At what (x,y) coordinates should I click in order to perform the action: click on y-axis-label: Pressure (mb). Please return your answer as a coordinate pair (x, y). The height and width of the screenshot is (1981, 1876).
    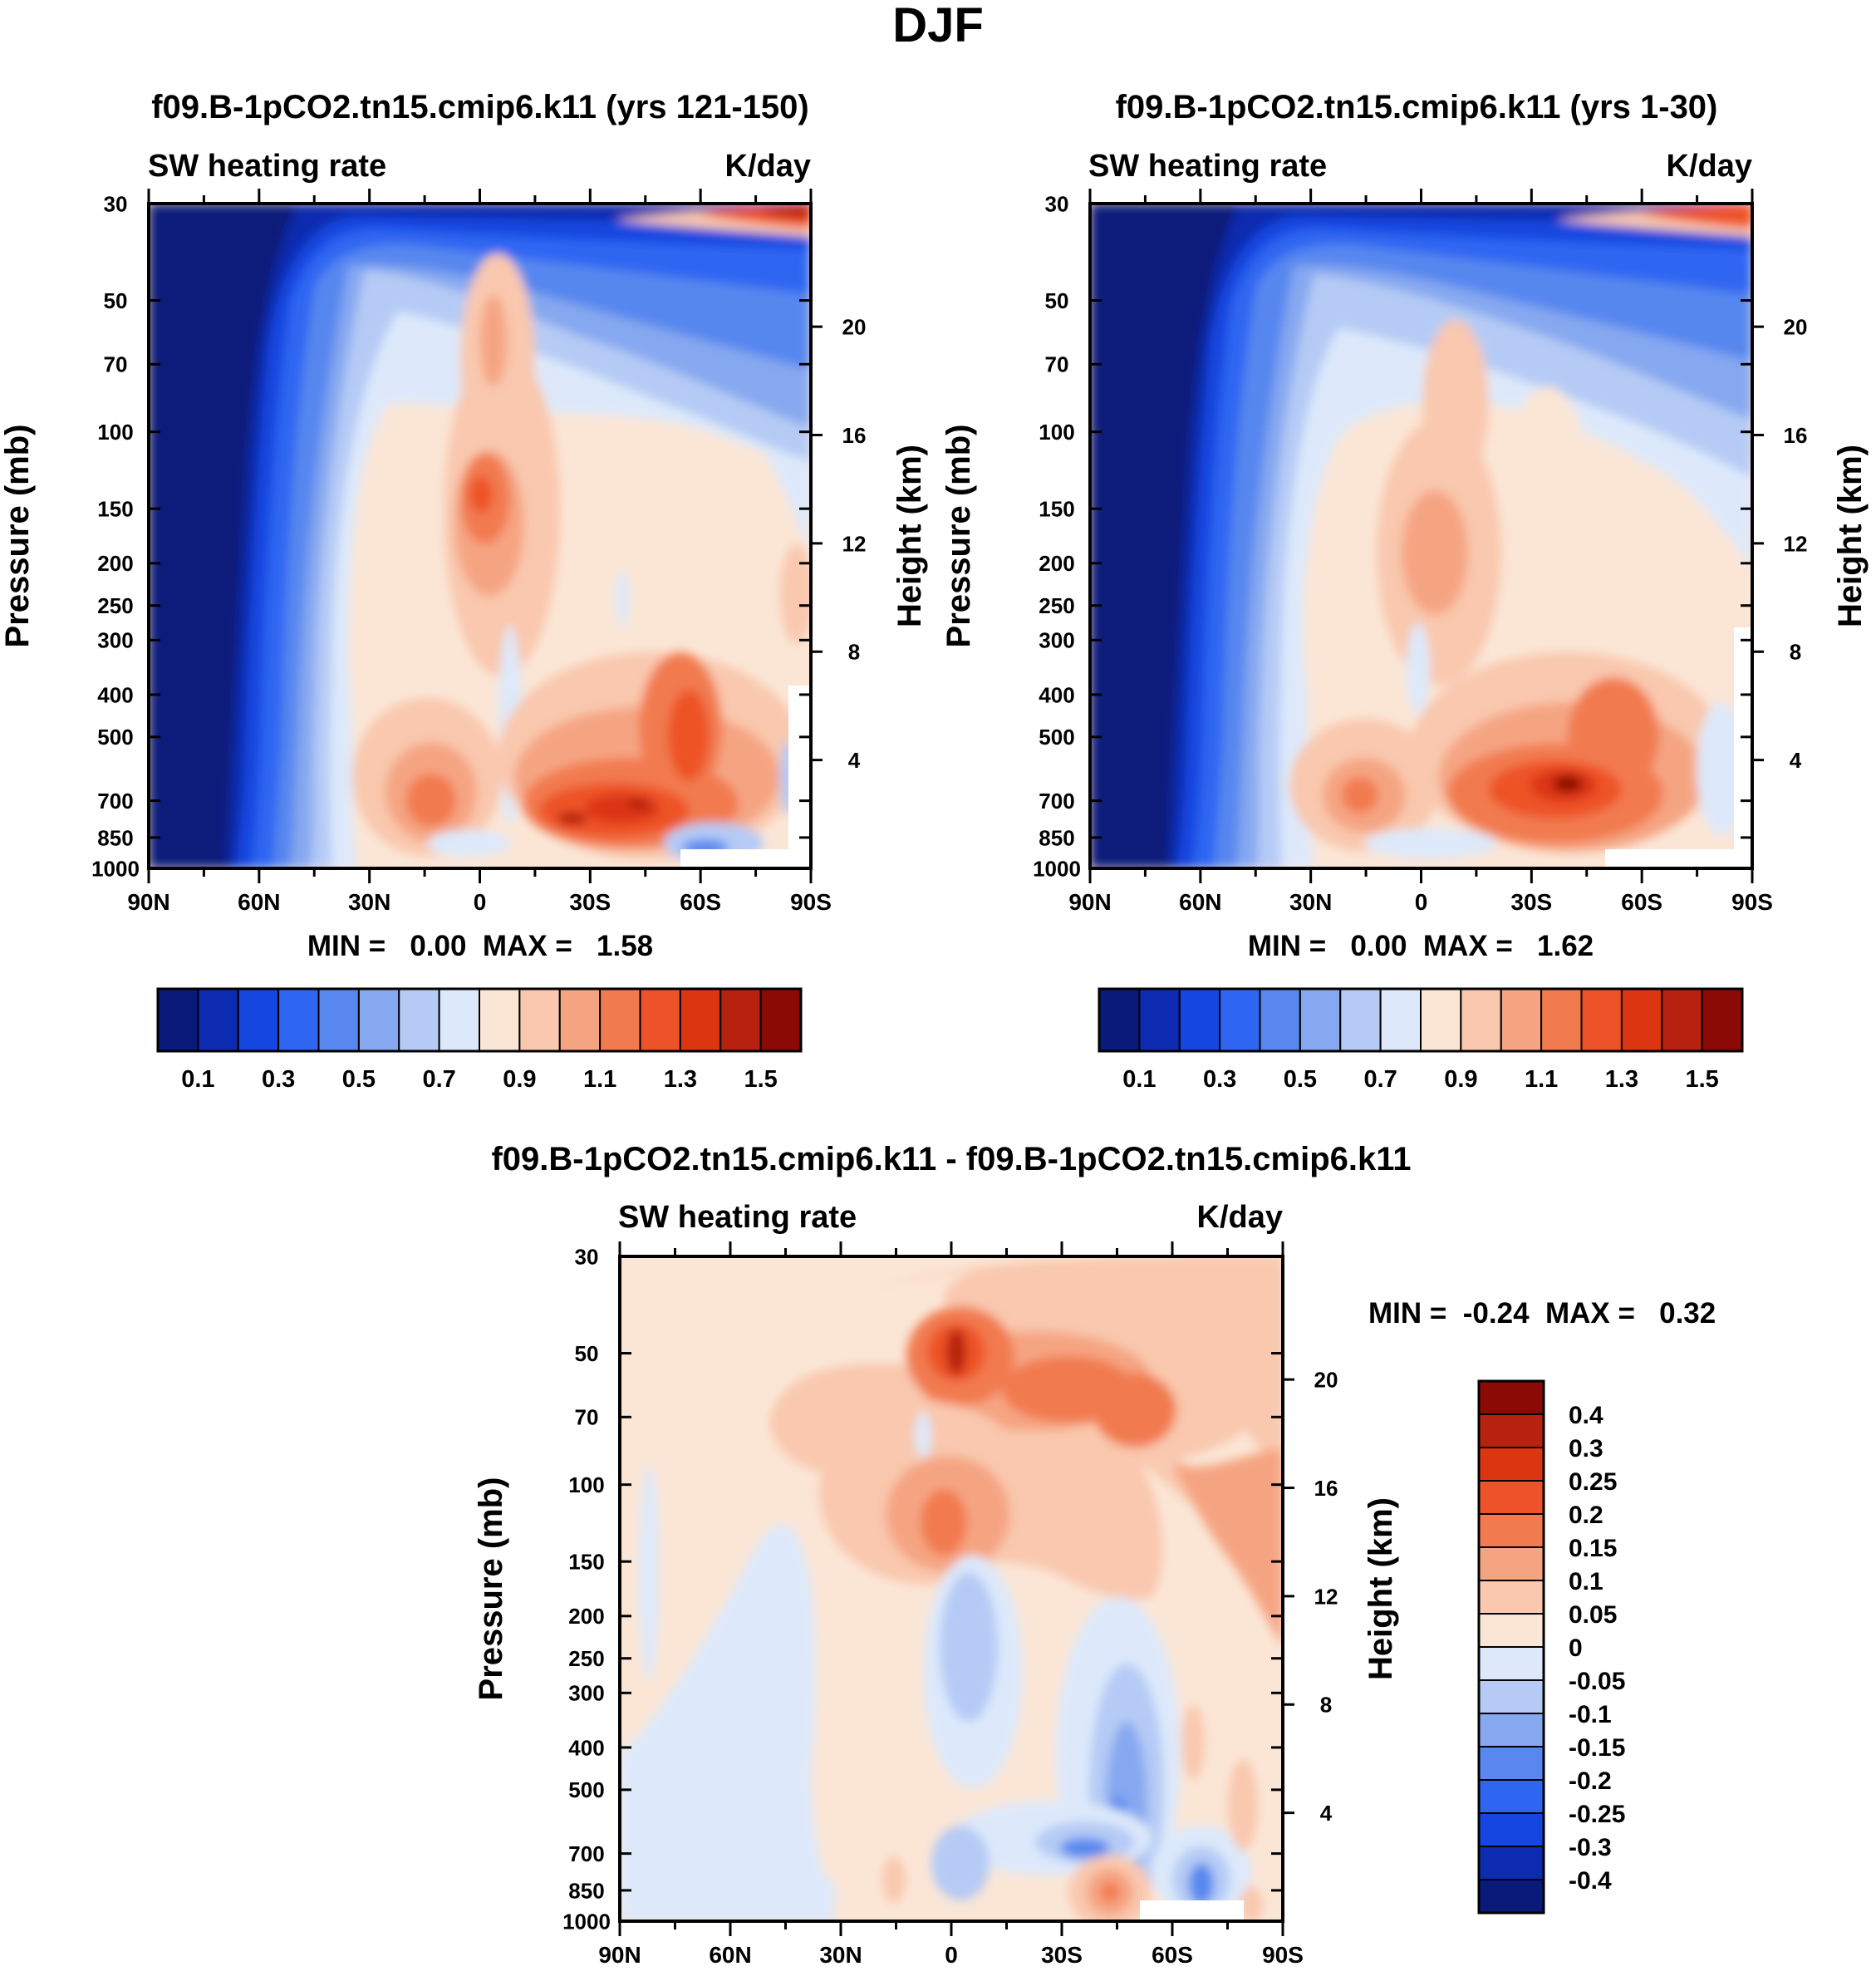
    Looking at the image, I should click on (491, 1589).